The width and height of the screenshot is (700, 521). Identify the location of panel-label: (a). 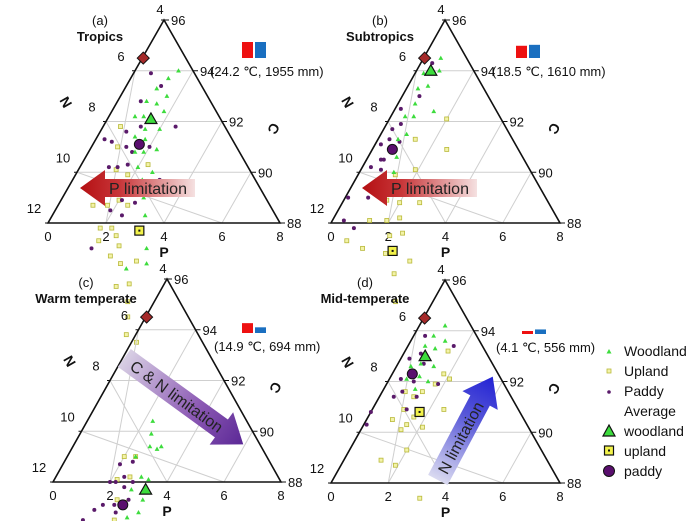
(100, 20).